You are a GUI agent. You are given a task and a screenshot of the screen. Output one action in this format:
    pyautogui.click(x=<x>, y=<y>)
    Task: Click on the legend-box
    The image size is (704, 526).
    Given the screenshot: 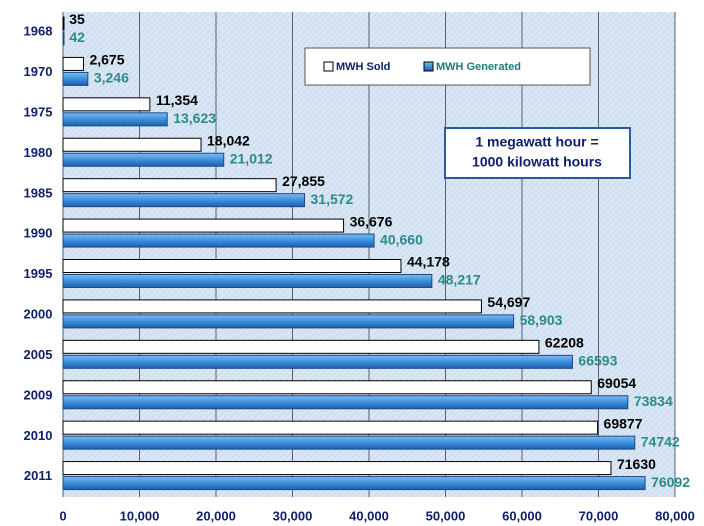 What is the action you would take?
    pyautogui.click(x=447, y=66)
    